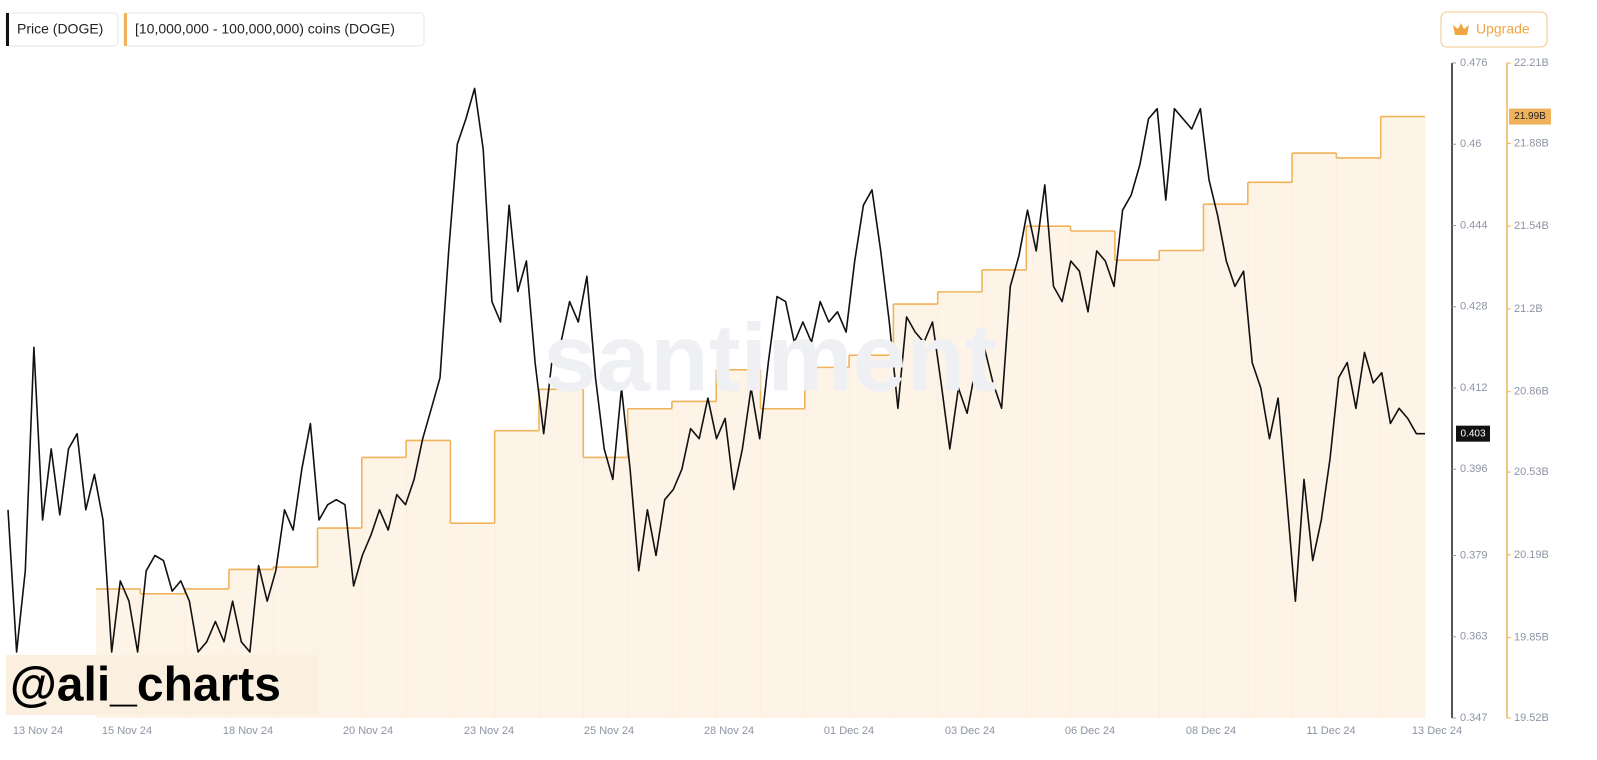 This screenshot has height=760, width=1597. Describe the element at coordinates (60, 29) in the screenshot. I see `legend-label: Price (DOGE)` at that location.